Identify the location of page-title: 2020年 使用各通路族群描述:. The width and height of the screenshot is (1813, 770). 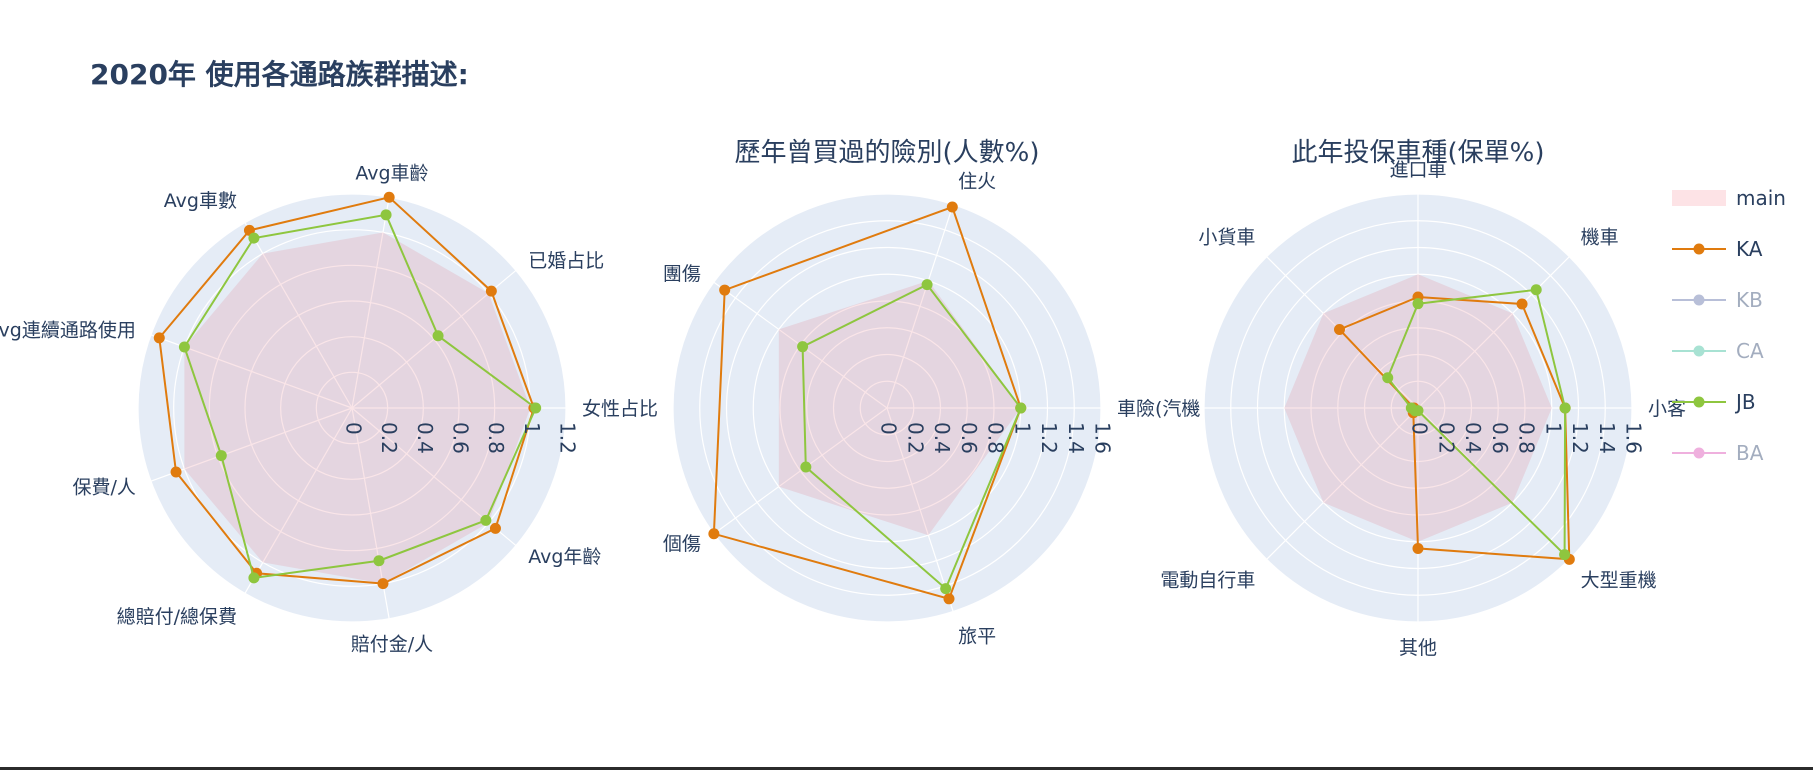
(279, 74).